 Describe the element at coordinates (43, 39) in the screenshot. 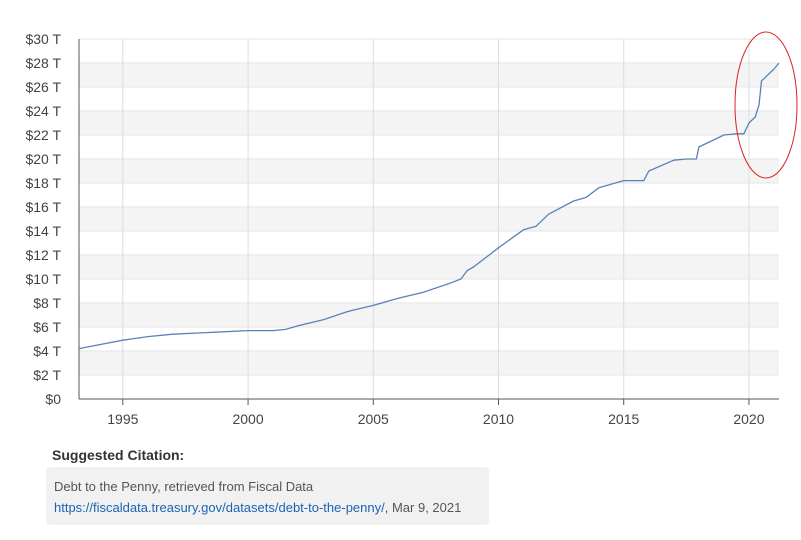

I see `y-tick-label: $30 T` at that location.